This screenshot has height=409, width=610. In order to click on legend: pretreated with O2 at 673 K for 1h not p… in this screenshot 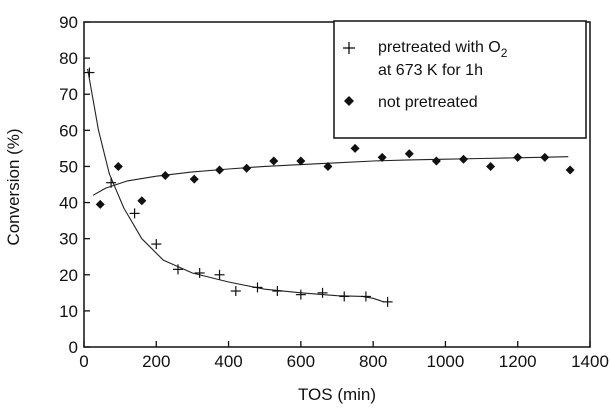, I will do `click(460, 79)`.